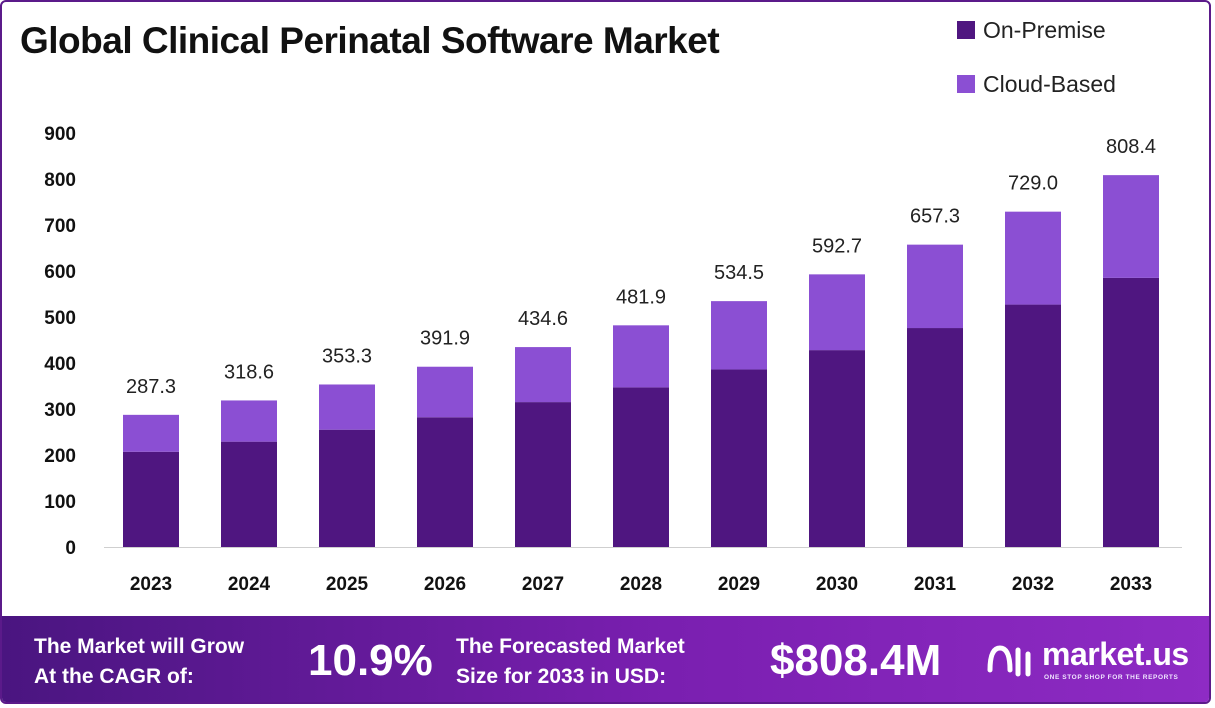 The height and width of the screenshot is (708, 1215). I want to click on cagr-label-line2: At the CAGR of:, so click(114, 676).